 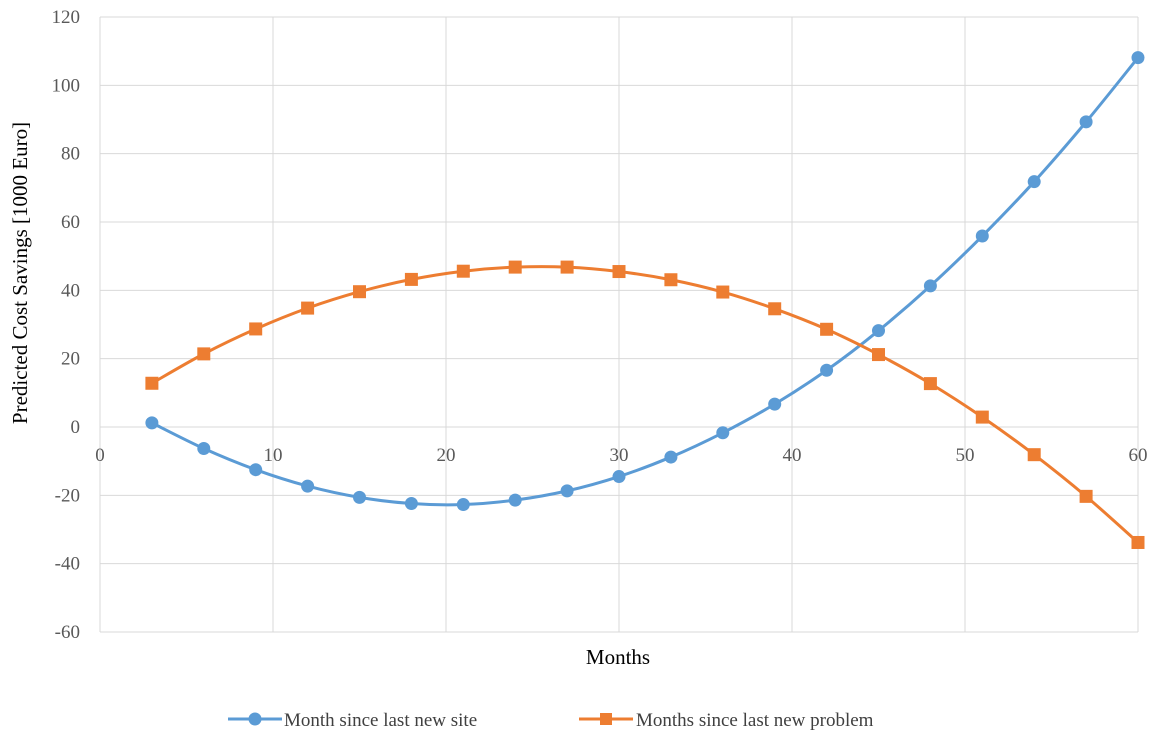 What do you see at coordinates (755, 720) in the screenshot?
I see `legend-label-1: Months since last new problem` at bounding box center [755, 720].